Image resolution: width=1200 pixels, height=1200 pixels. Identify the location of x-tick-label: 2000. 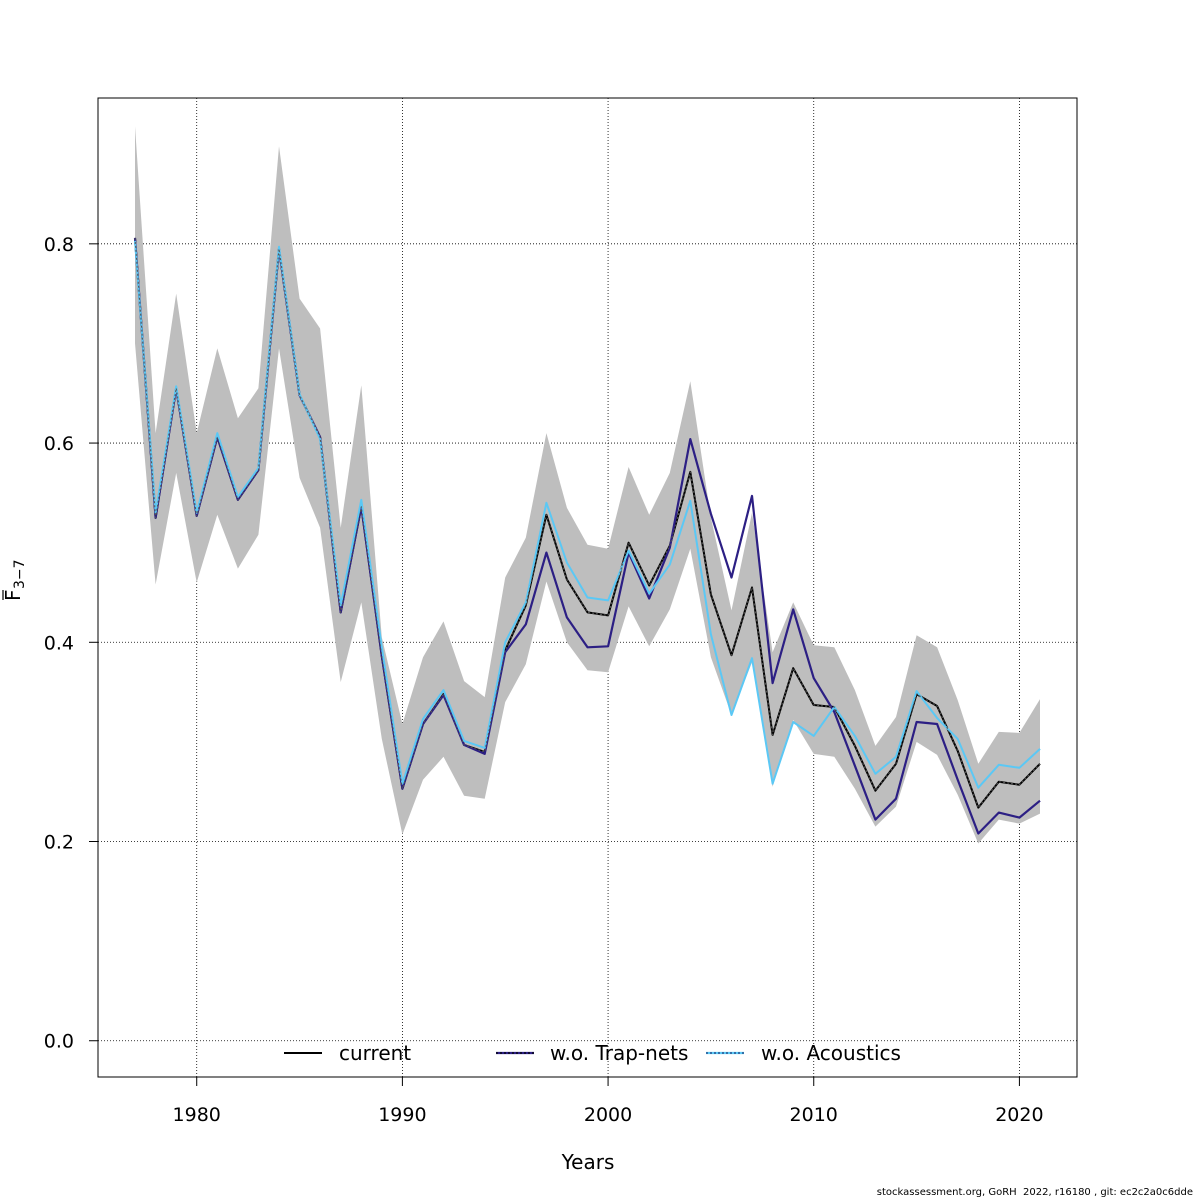
(608, 1115).